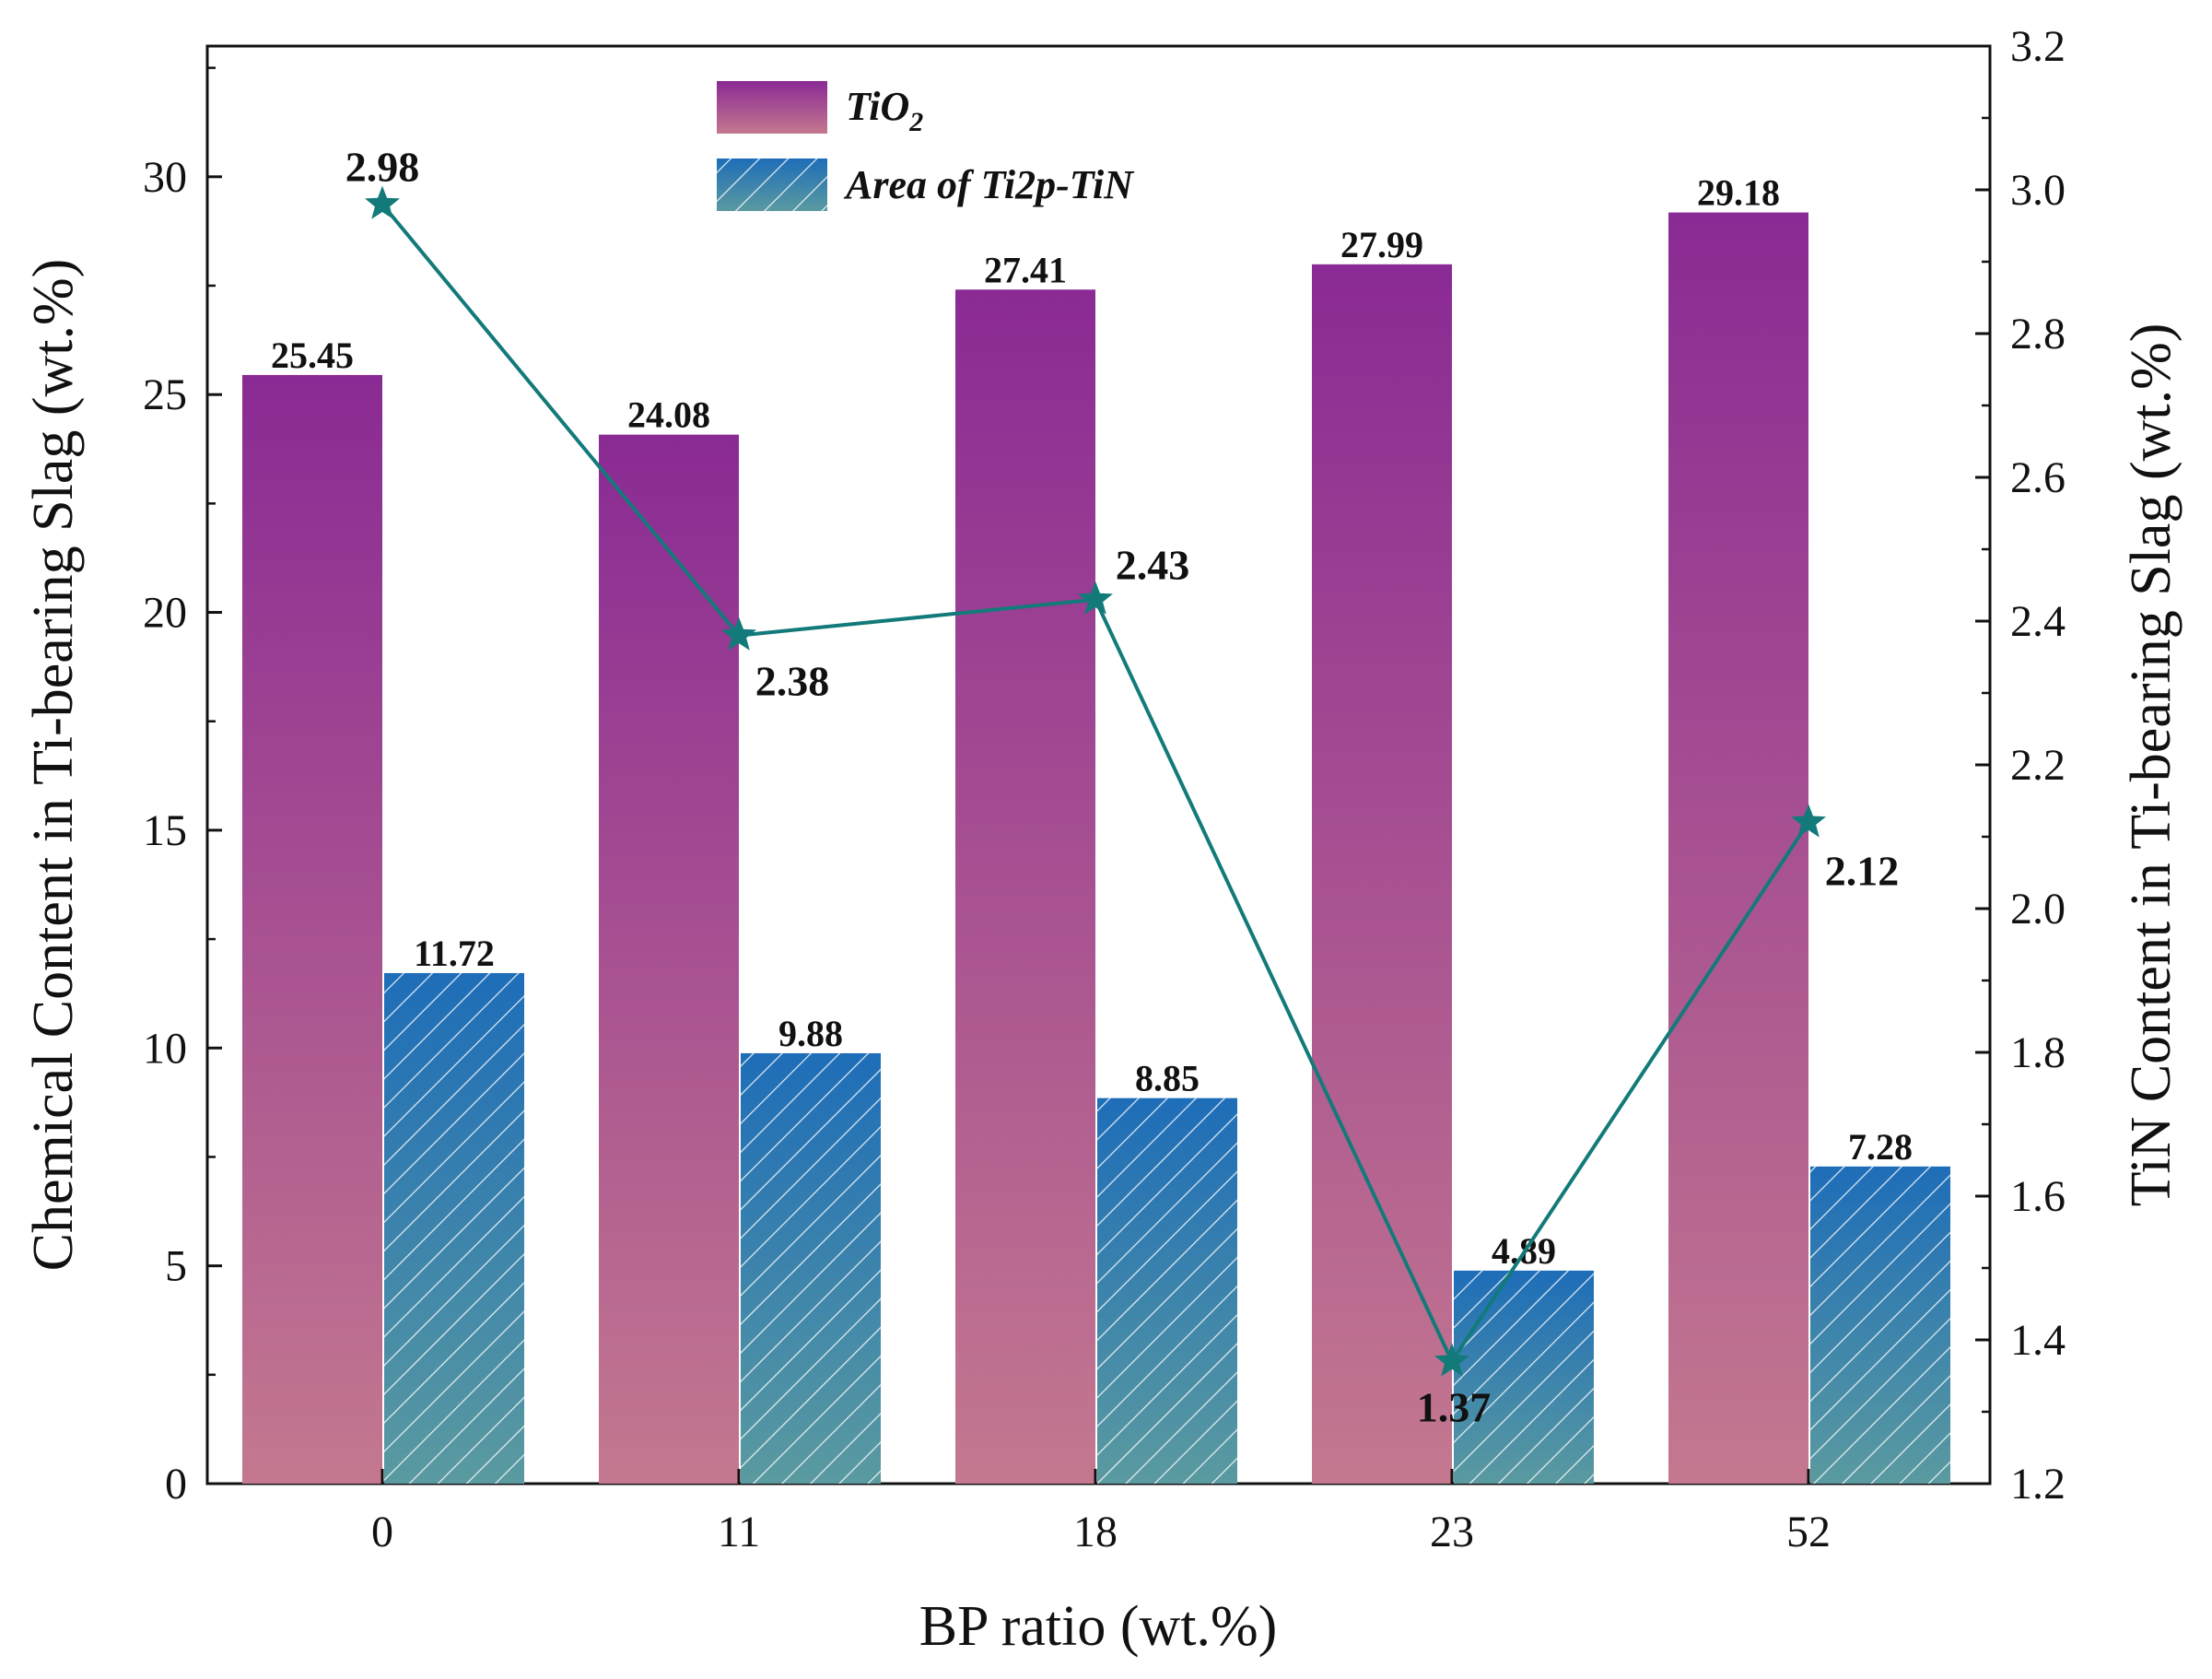 Image resolution: width=2212 pixels, height=1679 pixels. Describe the element at coordinates (877, 106) in the screenshot. I see `legend-label-tio2-main: TiO` at that location.